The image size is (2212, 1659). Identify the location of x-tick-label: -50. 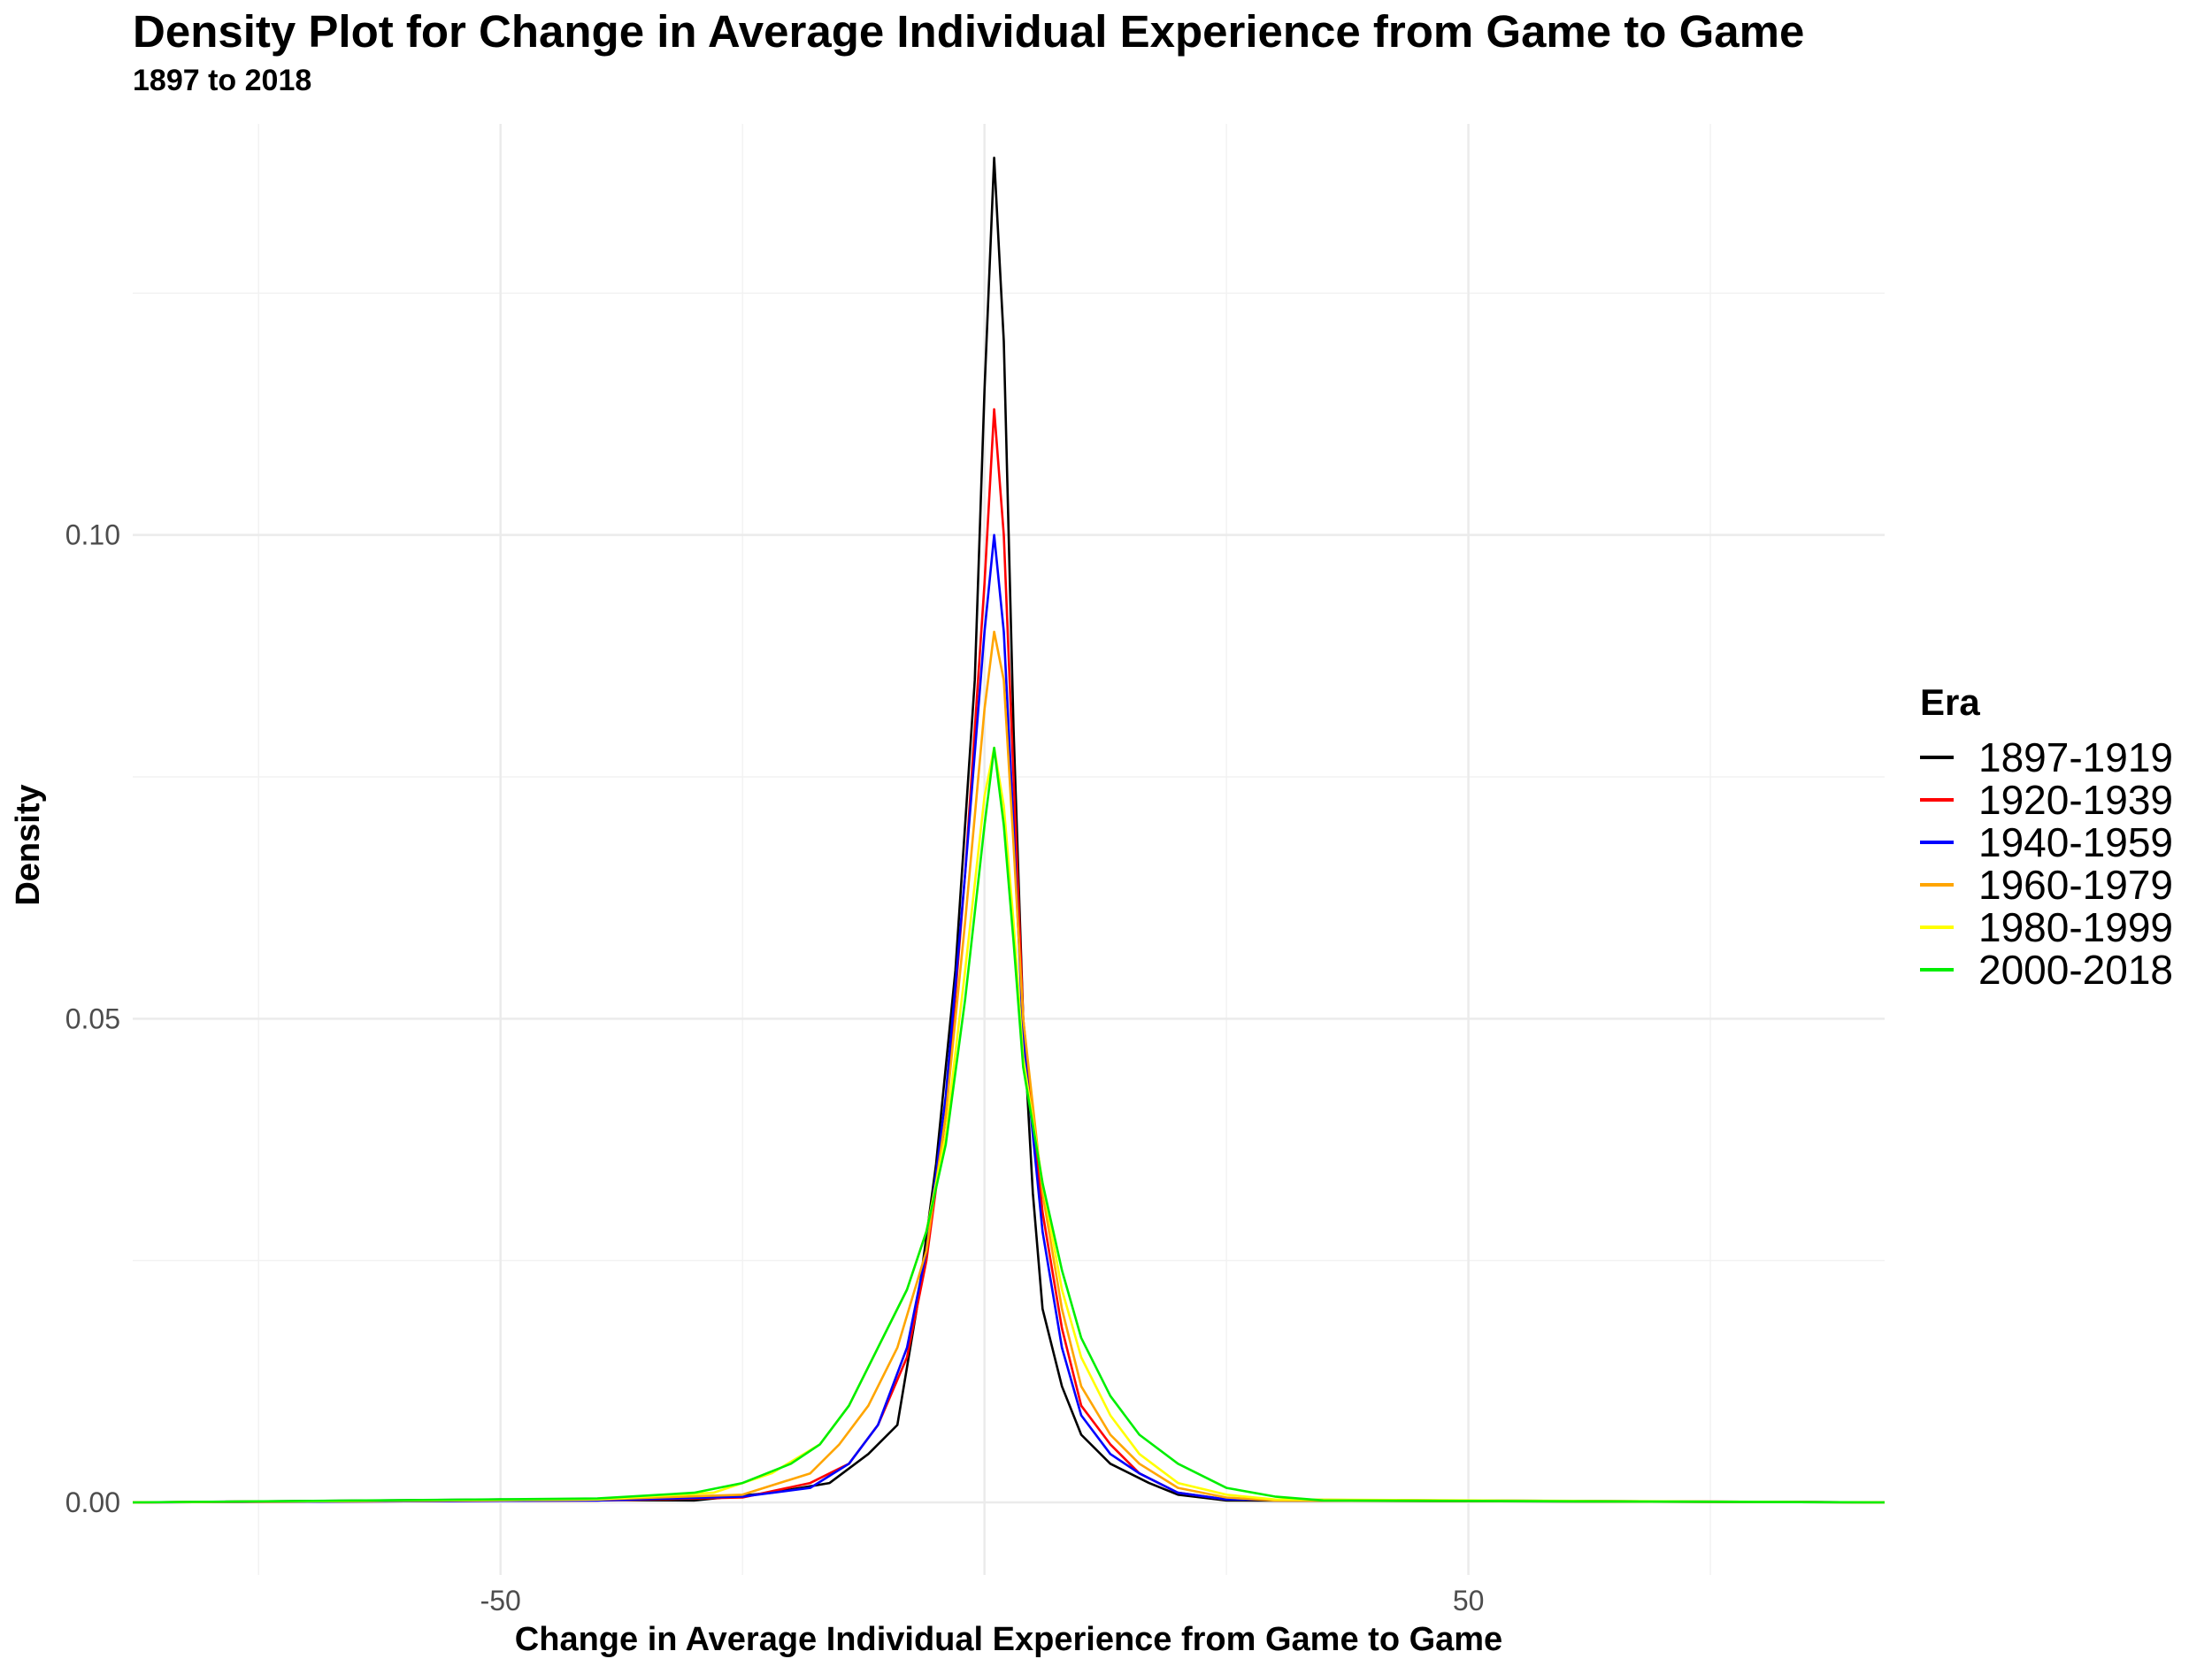
(501, 1601).